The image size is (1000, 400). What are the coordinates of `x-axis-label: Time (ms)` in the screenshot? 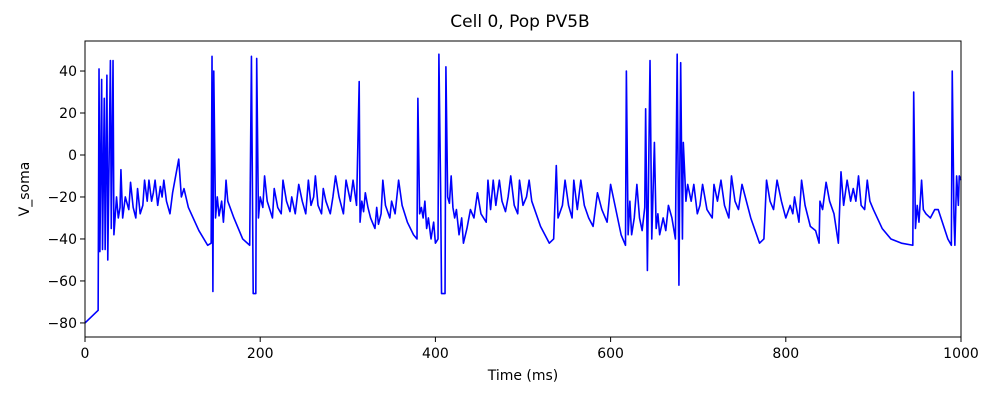 It's located at (523, 376).